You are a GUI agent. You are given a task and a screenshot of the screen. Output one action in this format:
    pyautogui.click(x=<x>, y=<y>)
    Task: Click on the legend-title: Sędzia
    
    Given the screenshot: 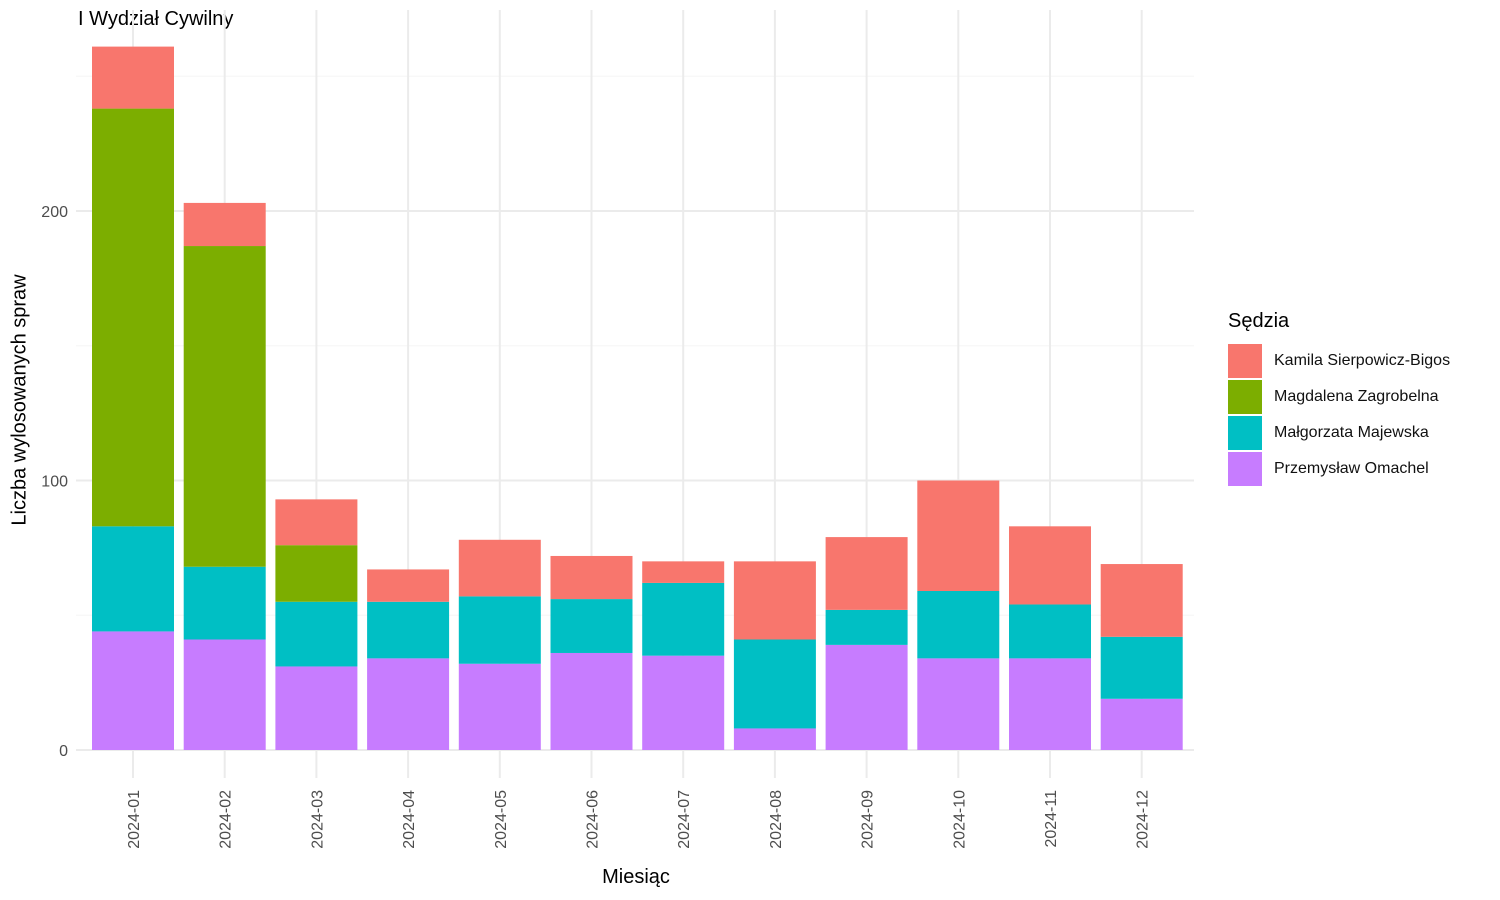 What is the action you would take?
    pyautogui.click(x=1259, y=321)
    